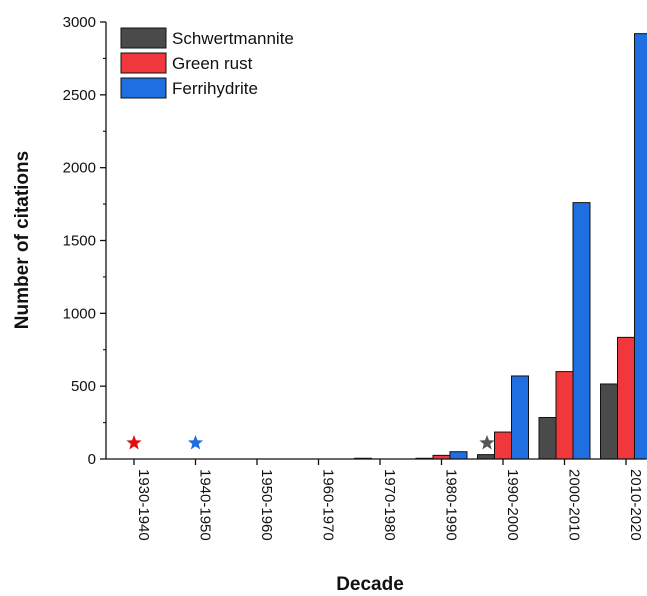 The width and height of the screenshot is (647, 596). Describe the element at coordinates (547, 438) in the screenshot. I see `bar-schwertmannite-2000-2010` at that location.